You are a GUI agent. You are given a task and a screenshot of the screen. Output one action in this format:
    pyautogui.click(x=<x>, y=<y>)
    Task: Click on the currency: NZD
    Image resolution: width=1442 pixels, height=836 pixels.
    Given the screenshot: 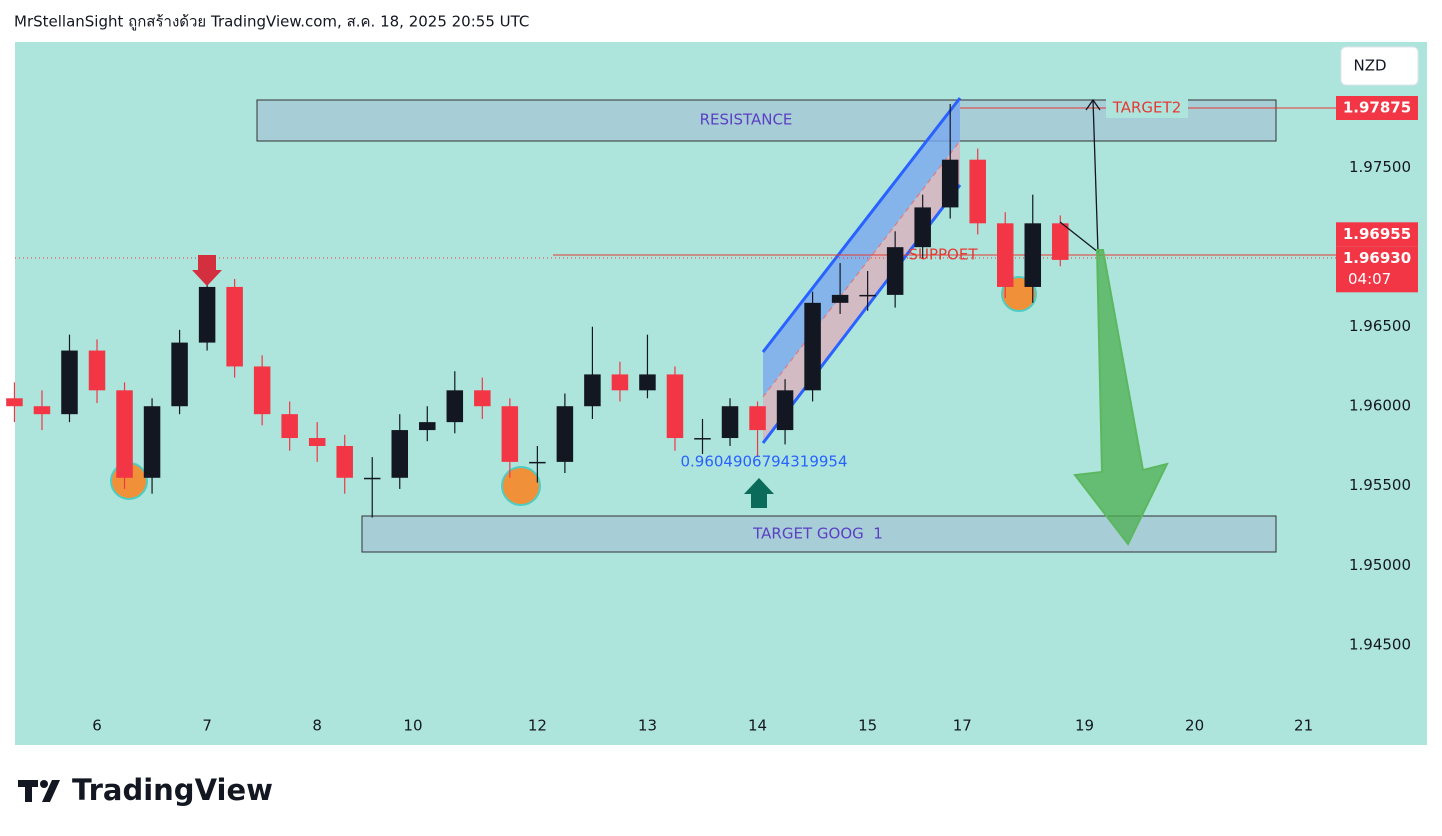 What is the action you would take?
    pyautogui.click(x=1369, y=66)
    